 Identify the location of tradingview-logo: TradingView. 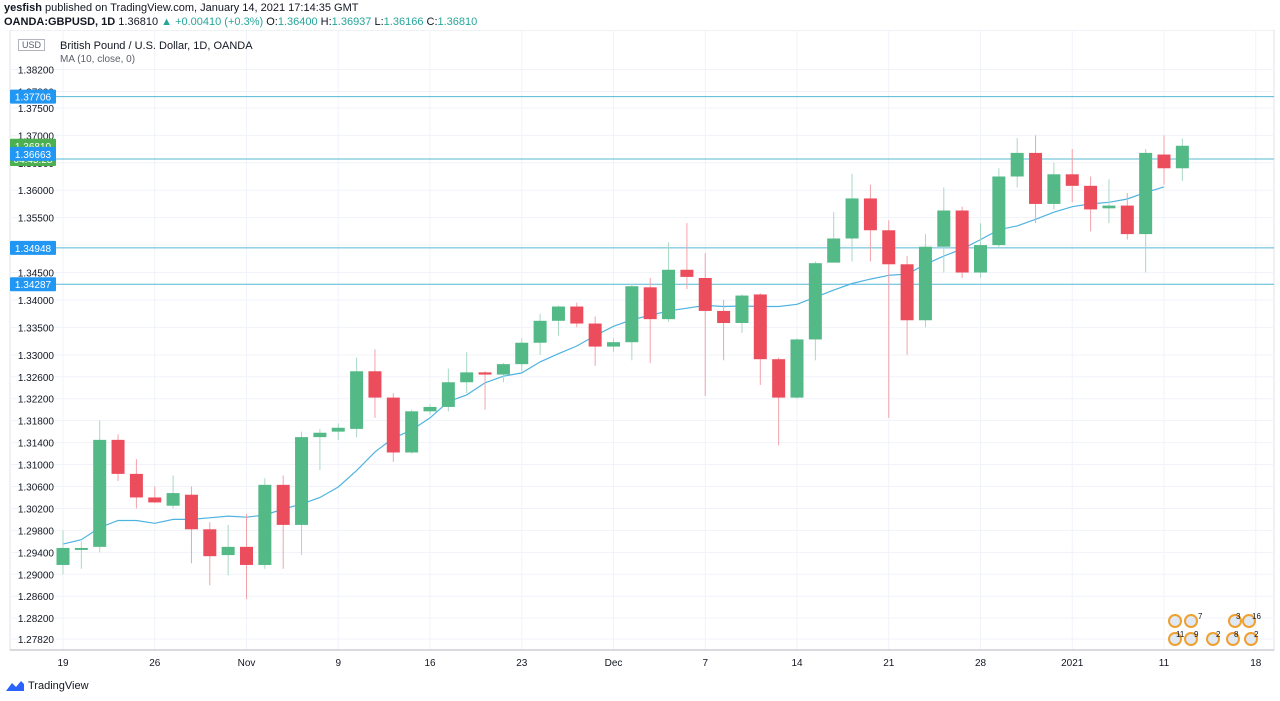
(47, 686).